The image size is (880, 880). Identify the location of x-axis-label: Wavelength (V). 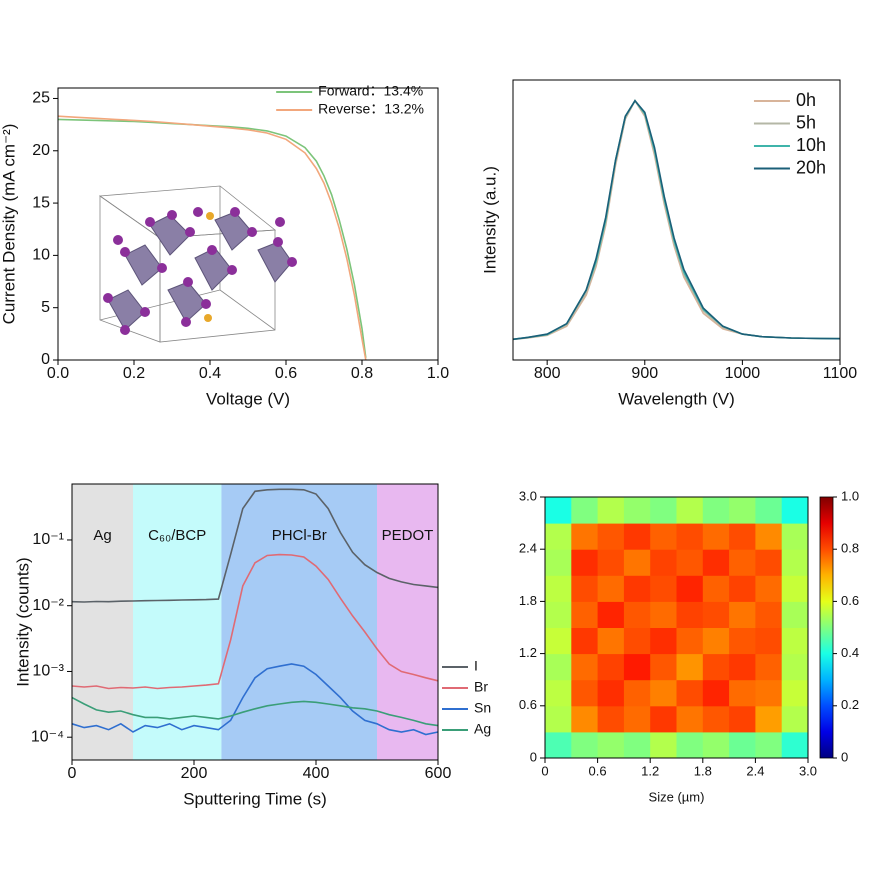
(676, 398).